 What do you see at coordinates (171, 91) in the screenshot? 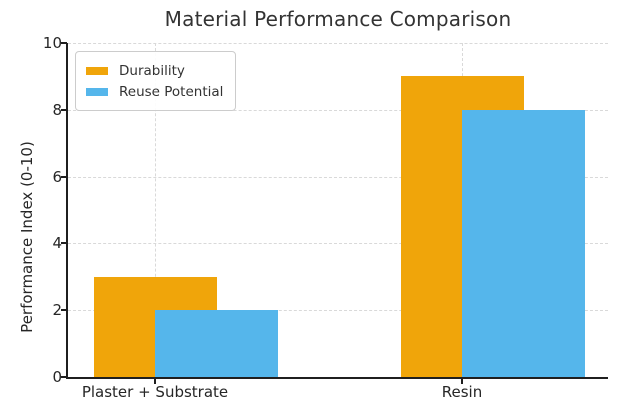
I see `legend-label-1: Reuse Potential` at bounding box center [171, 91].